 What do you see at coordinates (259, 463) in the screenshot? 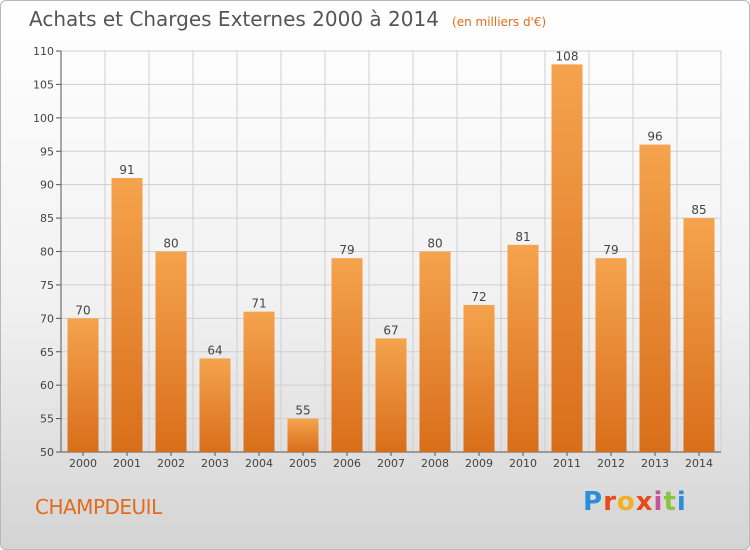
I see `x-tick-label-2004: 2004` at bounding box center [259, 463].